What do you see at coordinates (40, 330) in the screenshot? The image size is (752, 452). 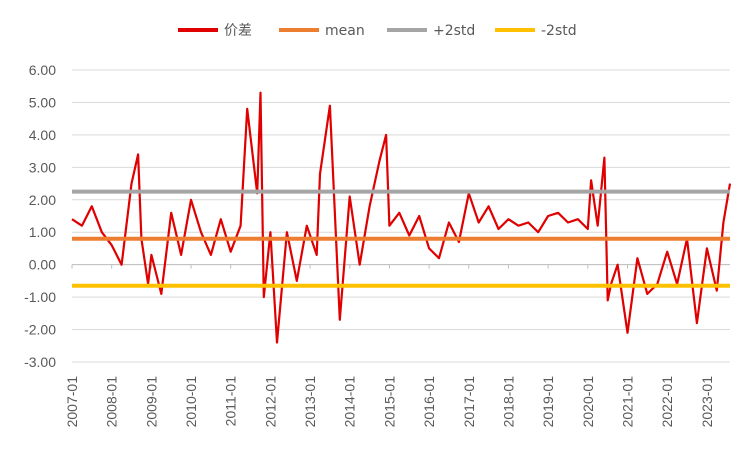 I see `y-tick-label: -2.00` at bounding box center [40, 330].